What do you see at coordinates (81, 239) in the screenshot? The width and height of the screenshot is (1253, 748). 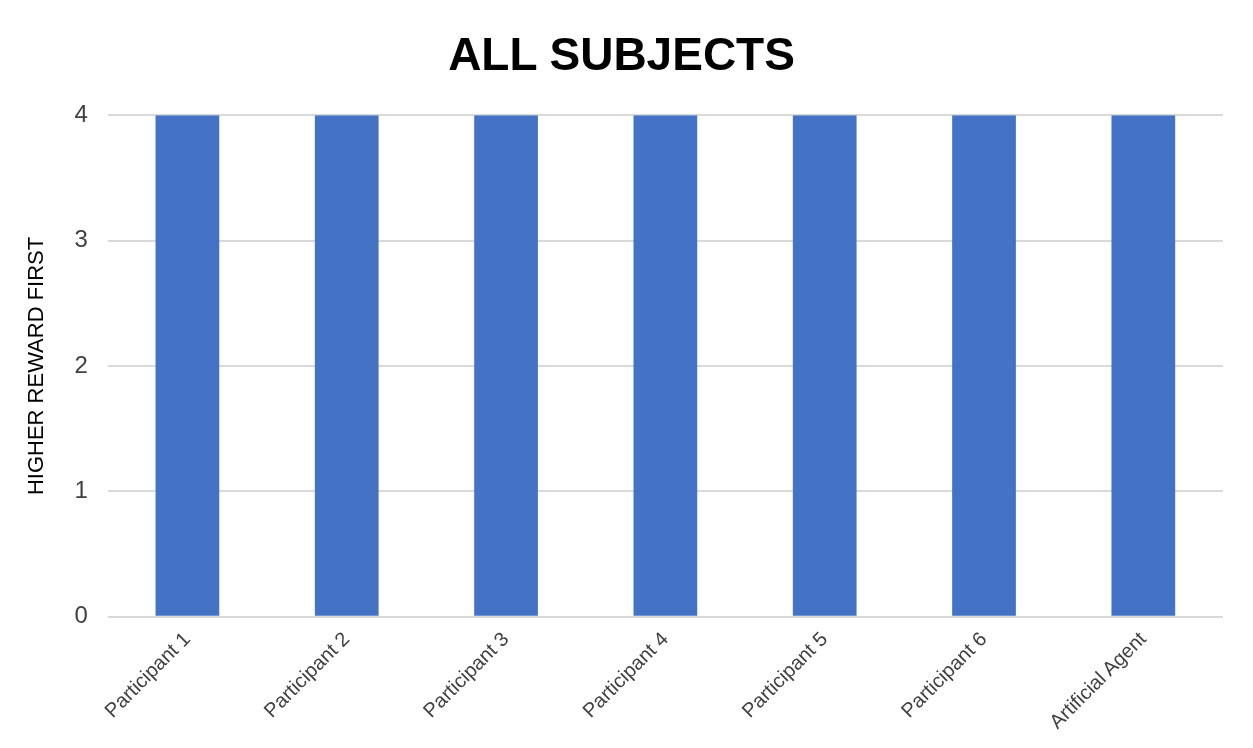 I see `y-tick-label: 3` at bounding box center [81, 239].